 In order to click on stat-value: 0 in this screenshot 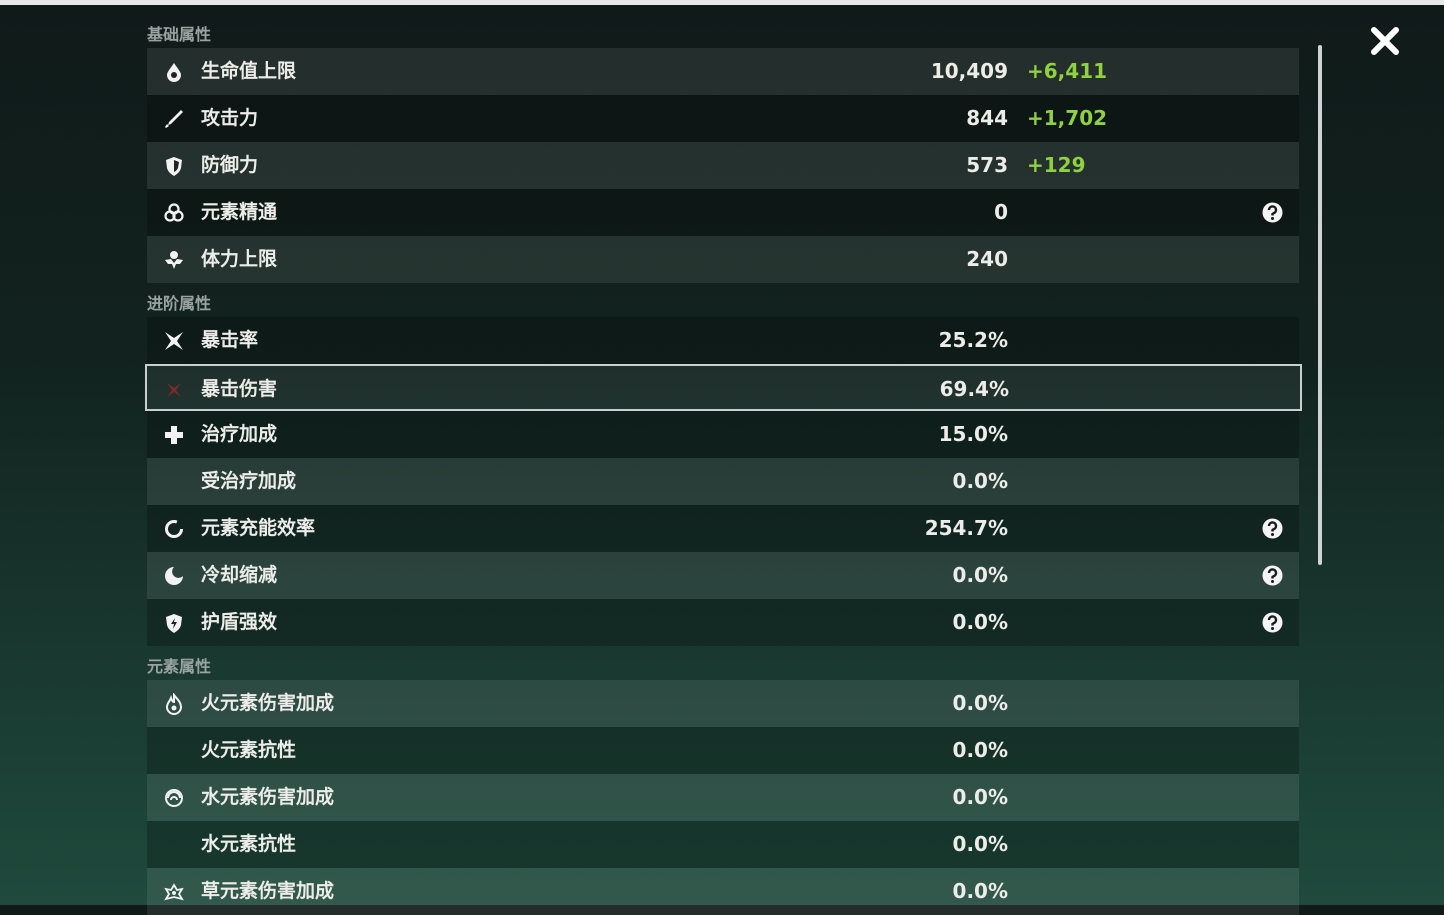, I will do `click(1001, 212)`.